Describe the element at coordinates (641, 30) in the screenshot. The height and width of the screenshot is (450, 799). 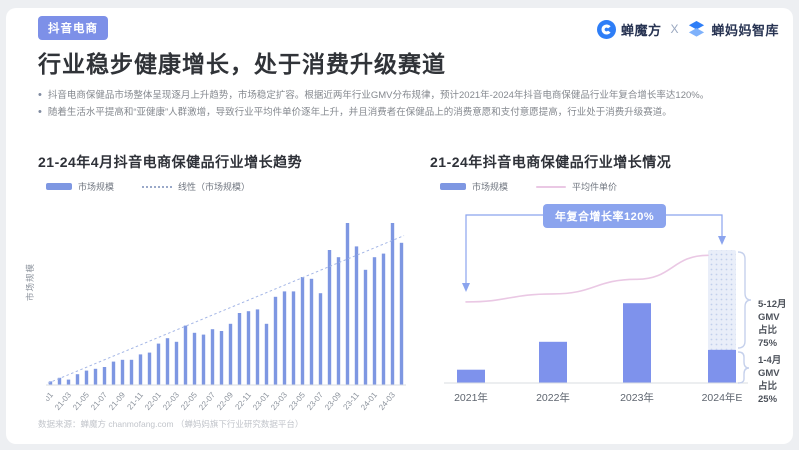
I see `brand-name-left: 蝉魔方` at that location.